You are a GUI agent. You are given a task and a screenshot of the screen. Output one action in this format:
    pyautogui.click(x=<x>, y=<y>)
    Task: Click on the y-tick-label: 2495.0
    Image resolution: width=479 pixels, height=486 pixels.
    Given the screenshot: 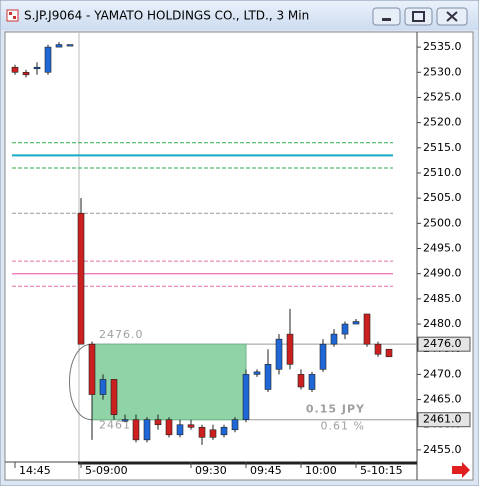 What is the action you would take?
    pyautogui.click(x=442, y=248)
    